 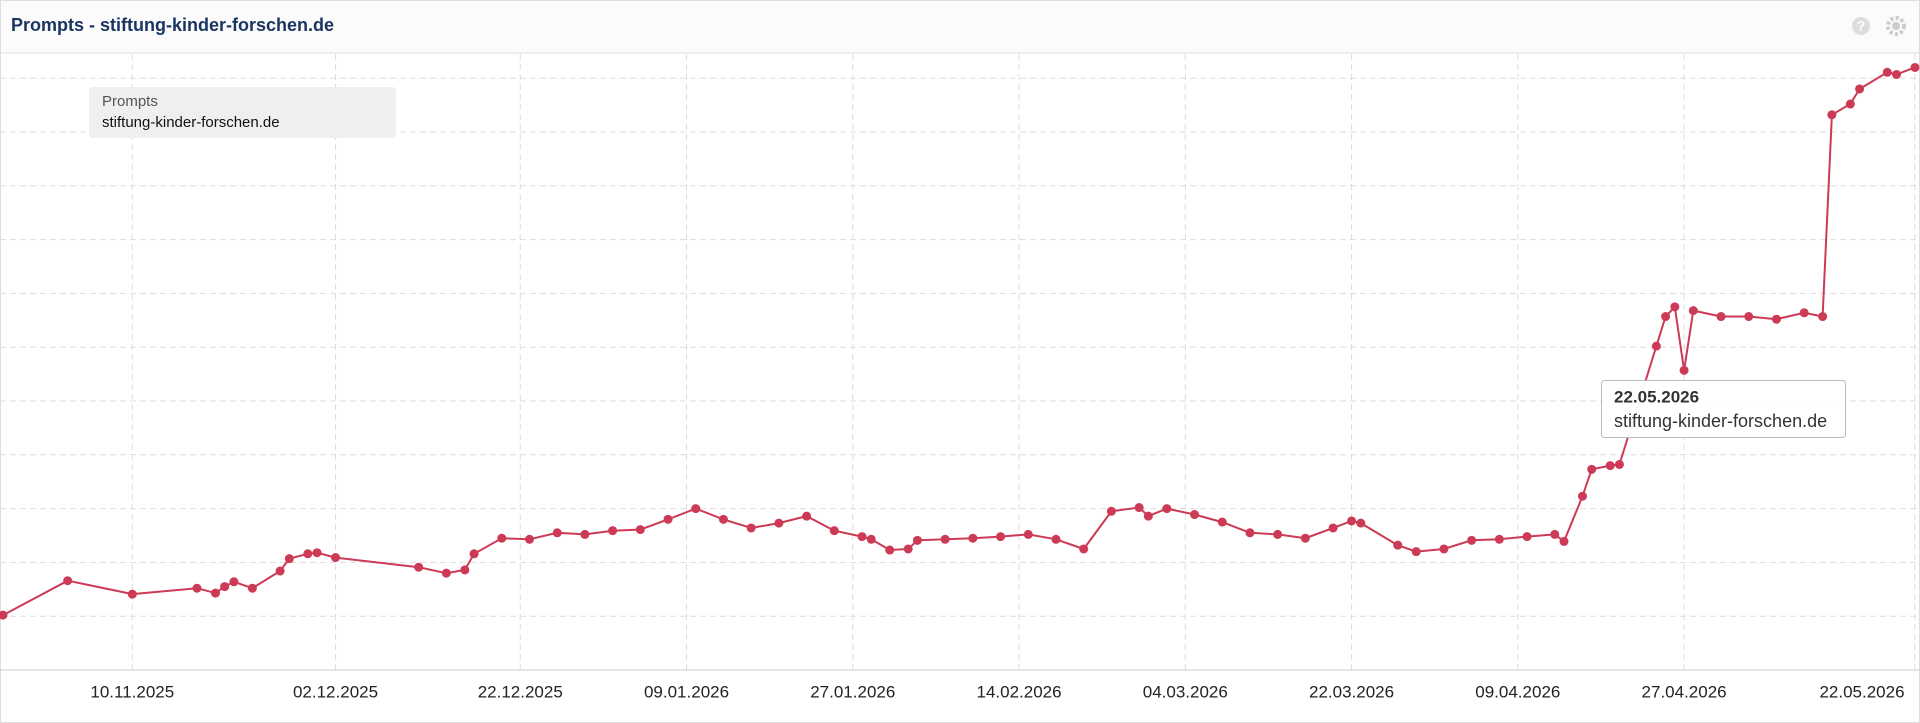 What do you see at coordinates (1896, 26) in the screenshot?
I see `settings-icon` at bounding box center [1896, 26].